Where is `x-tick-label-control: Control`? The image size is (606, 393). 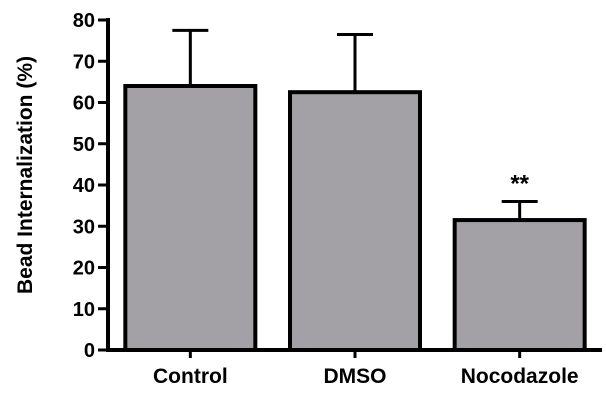 x-tick-label-control: Control is located at coordinates (190, 376).